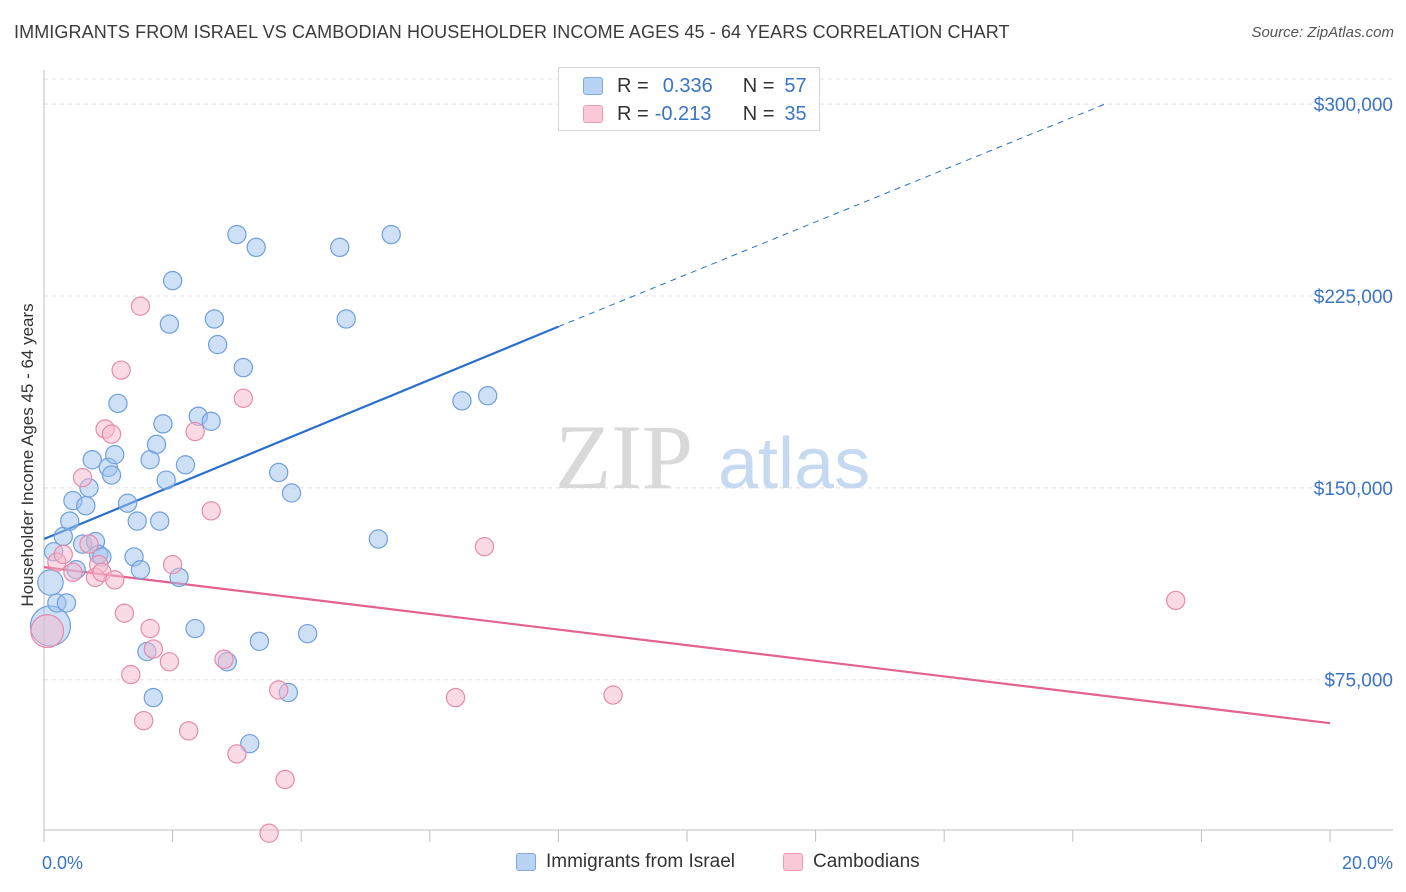 This screenshot has height=892, width=1406. What do you see at coordinates (640, 861) in the screenshot?
I see `series-label-israel: Immigrants from Israel` at bounding box center [640, 861].